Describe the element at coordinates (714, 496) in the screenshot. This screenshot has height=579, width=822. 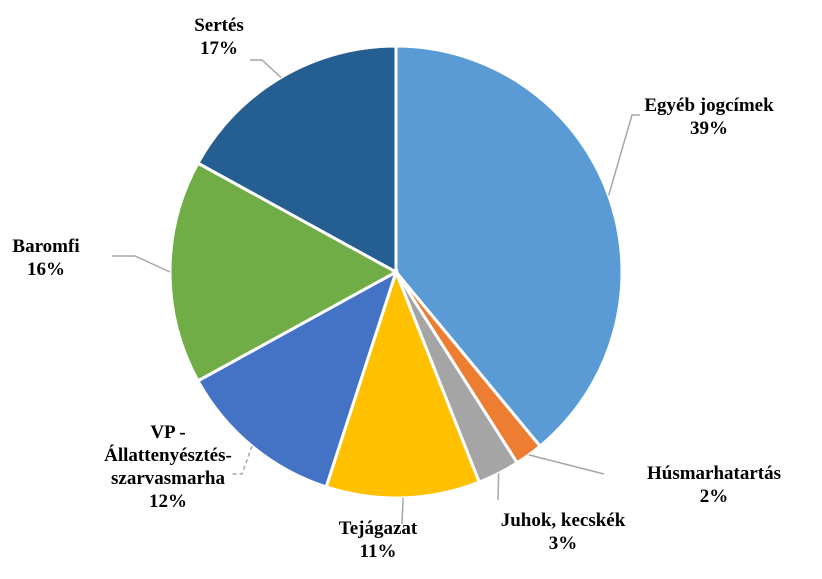
I see `value-label: 2%` at that location.